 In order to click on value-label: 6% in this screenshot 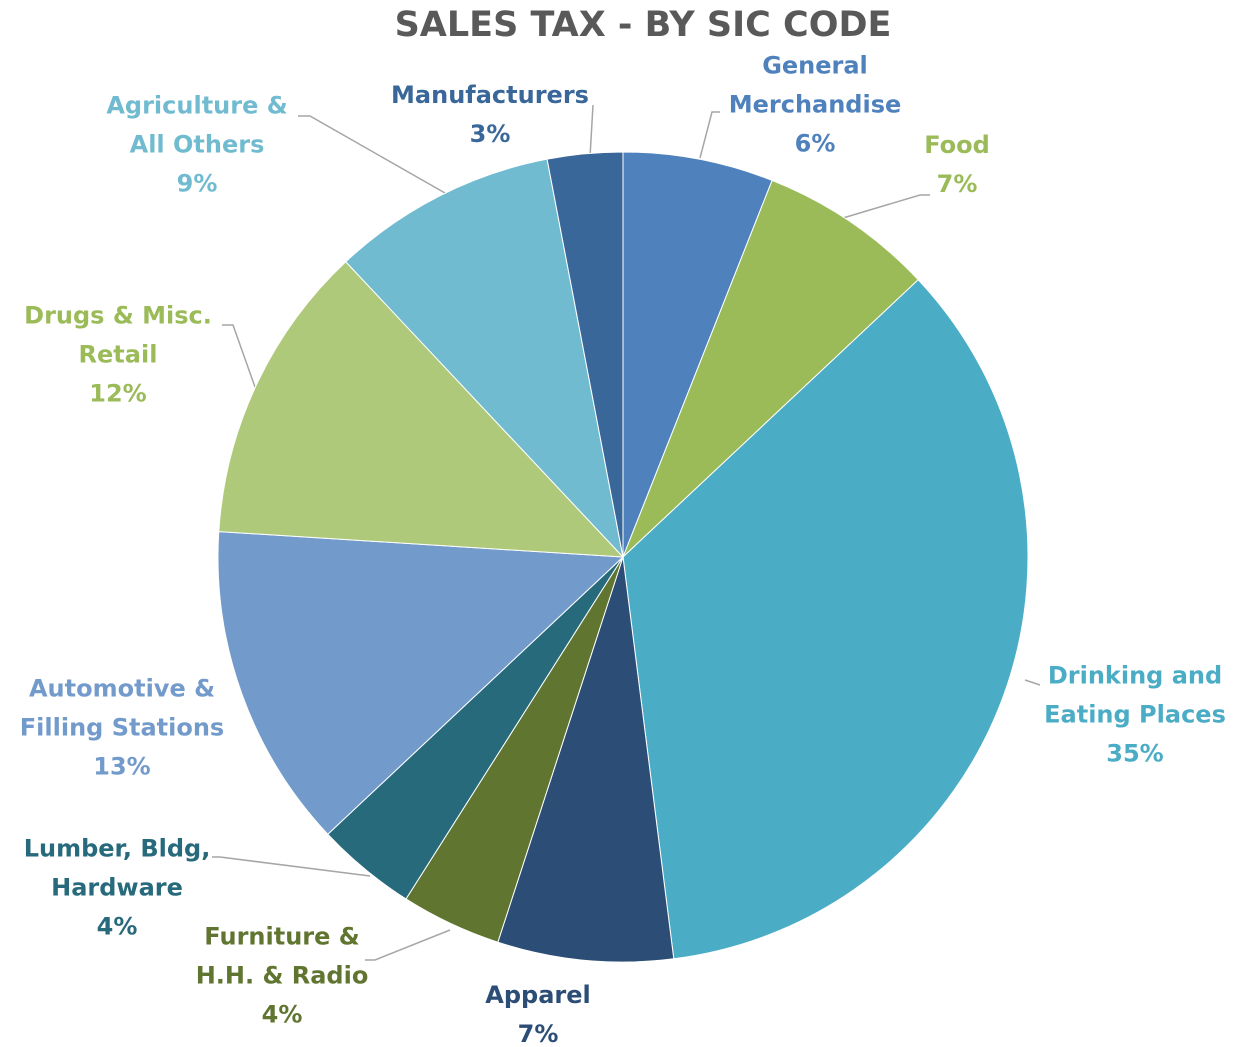, I will do `click(815, 143)`.